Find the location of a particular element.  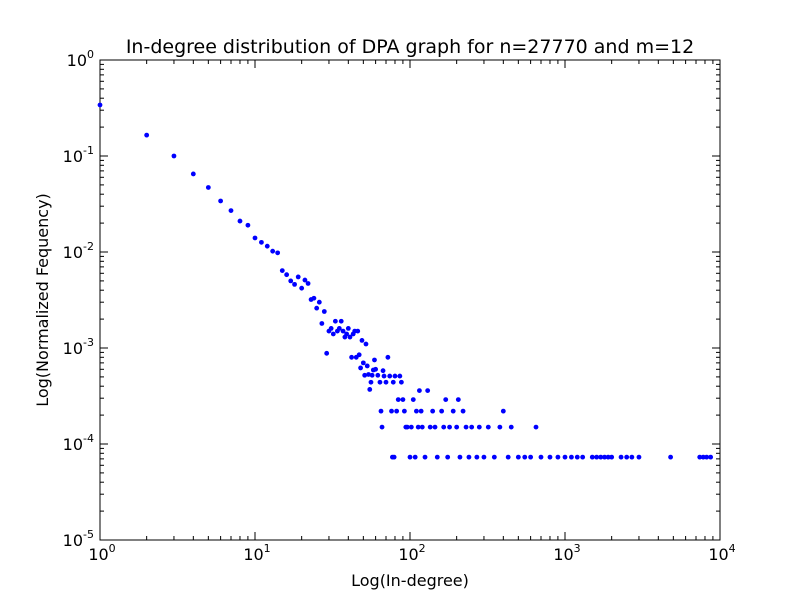

y-tick-label: 10⁻⁴ is located at coordinates (78, 443).